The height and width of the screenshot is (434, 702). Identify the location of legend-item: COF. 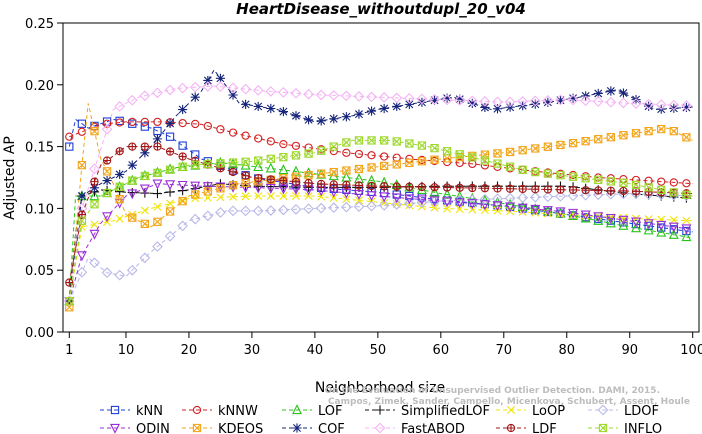
(313, 428).